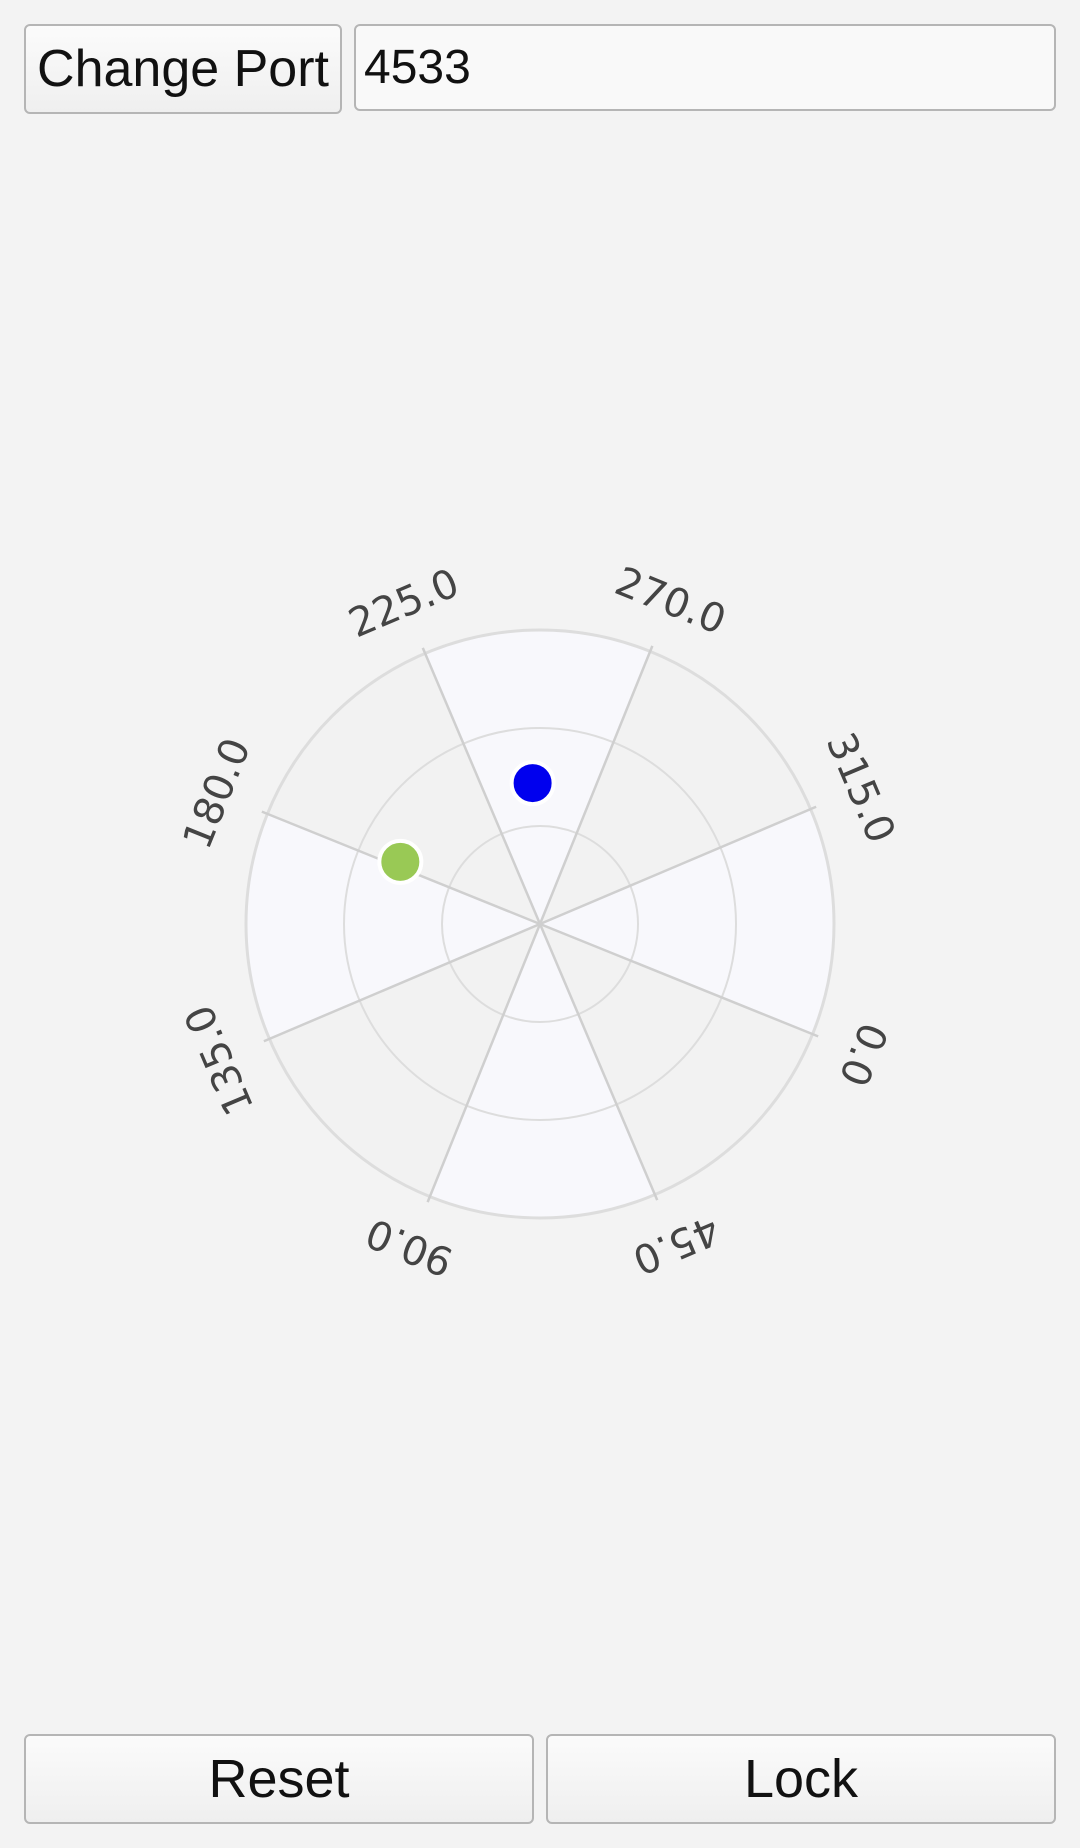 The height and width of the screenshot is (1848, 1080). What do you see at coordinates (218, 793) in the screenshot?
I see `angle-tick-label: 180.0` at bounding box center [218, 793].